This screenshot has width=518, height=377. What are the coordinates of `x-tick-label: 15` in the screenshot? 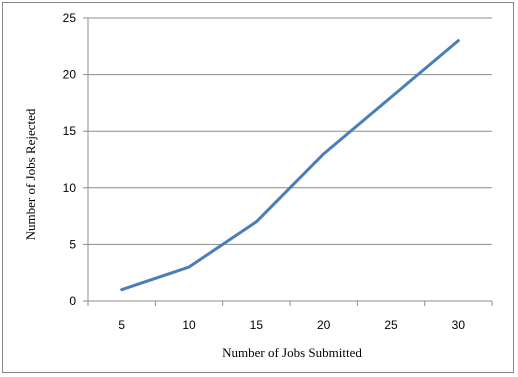 It's located at (257, 325).